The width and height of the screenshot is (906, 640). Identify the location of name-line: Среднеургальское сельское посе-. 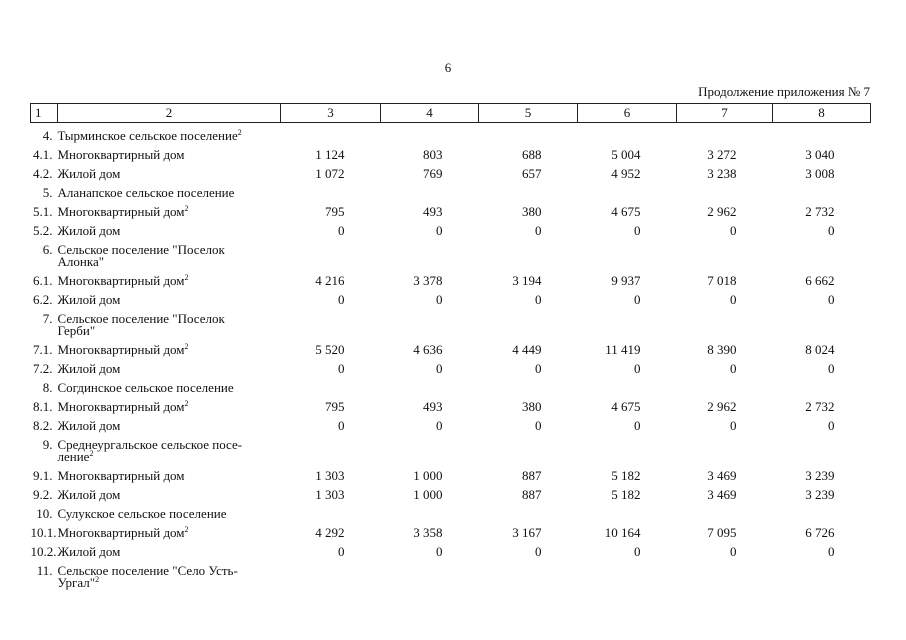
(150, 444).